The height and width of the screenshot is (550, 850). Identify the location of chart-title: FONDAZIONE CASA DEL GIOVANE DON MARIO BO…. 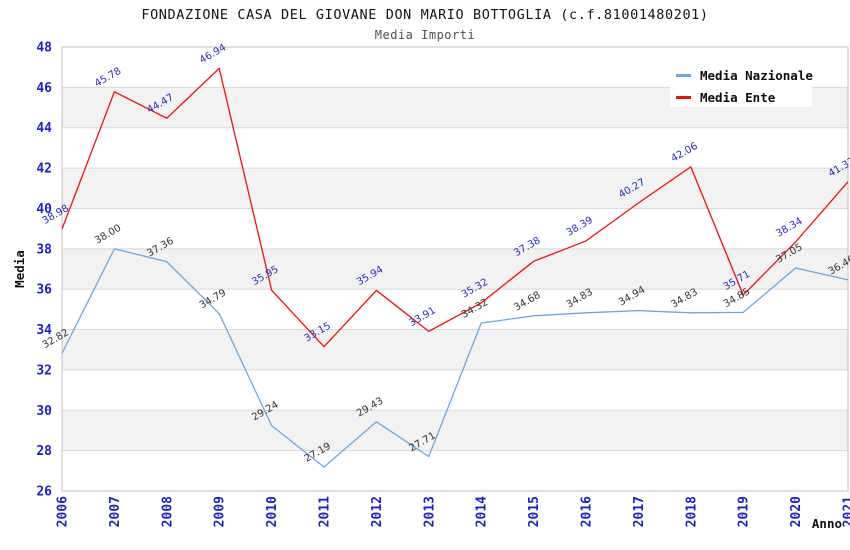
(425, 15).